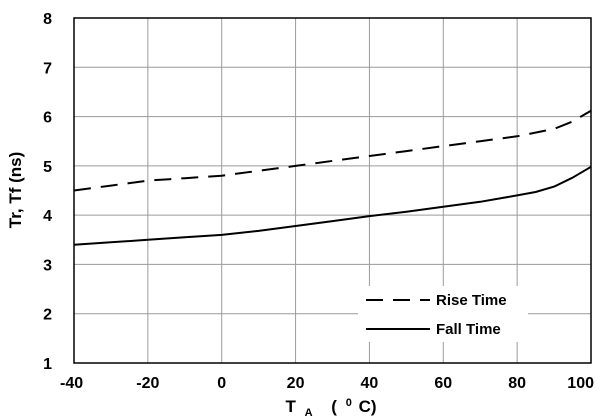  Describe the element at coordinates (368, 406) in the screenshot. I see `x-axis-title-unit-close: C)` at that location.